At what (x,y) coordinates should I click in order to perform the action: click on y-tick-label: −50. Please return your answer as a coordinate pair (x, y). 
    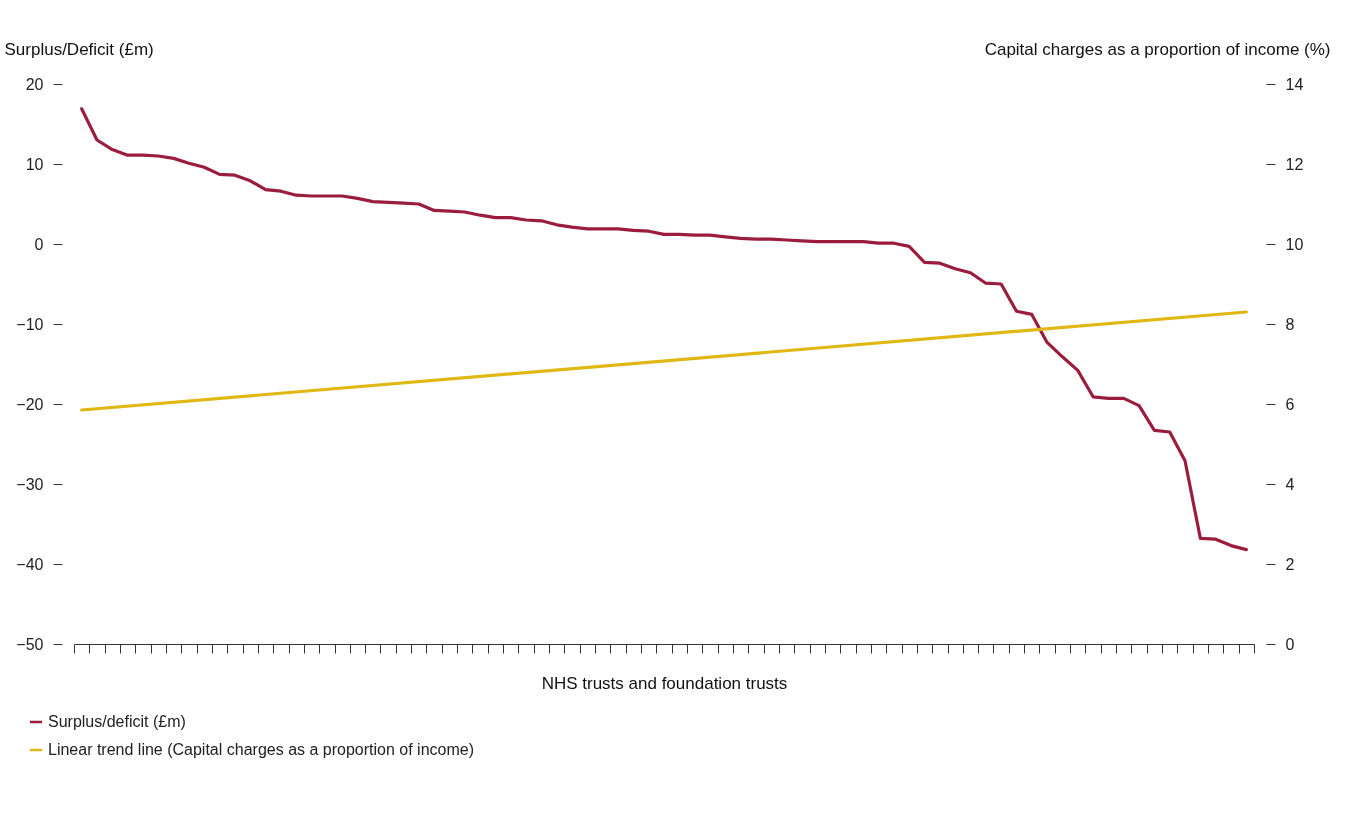
    Looking at the image, I should click on (30, 644).